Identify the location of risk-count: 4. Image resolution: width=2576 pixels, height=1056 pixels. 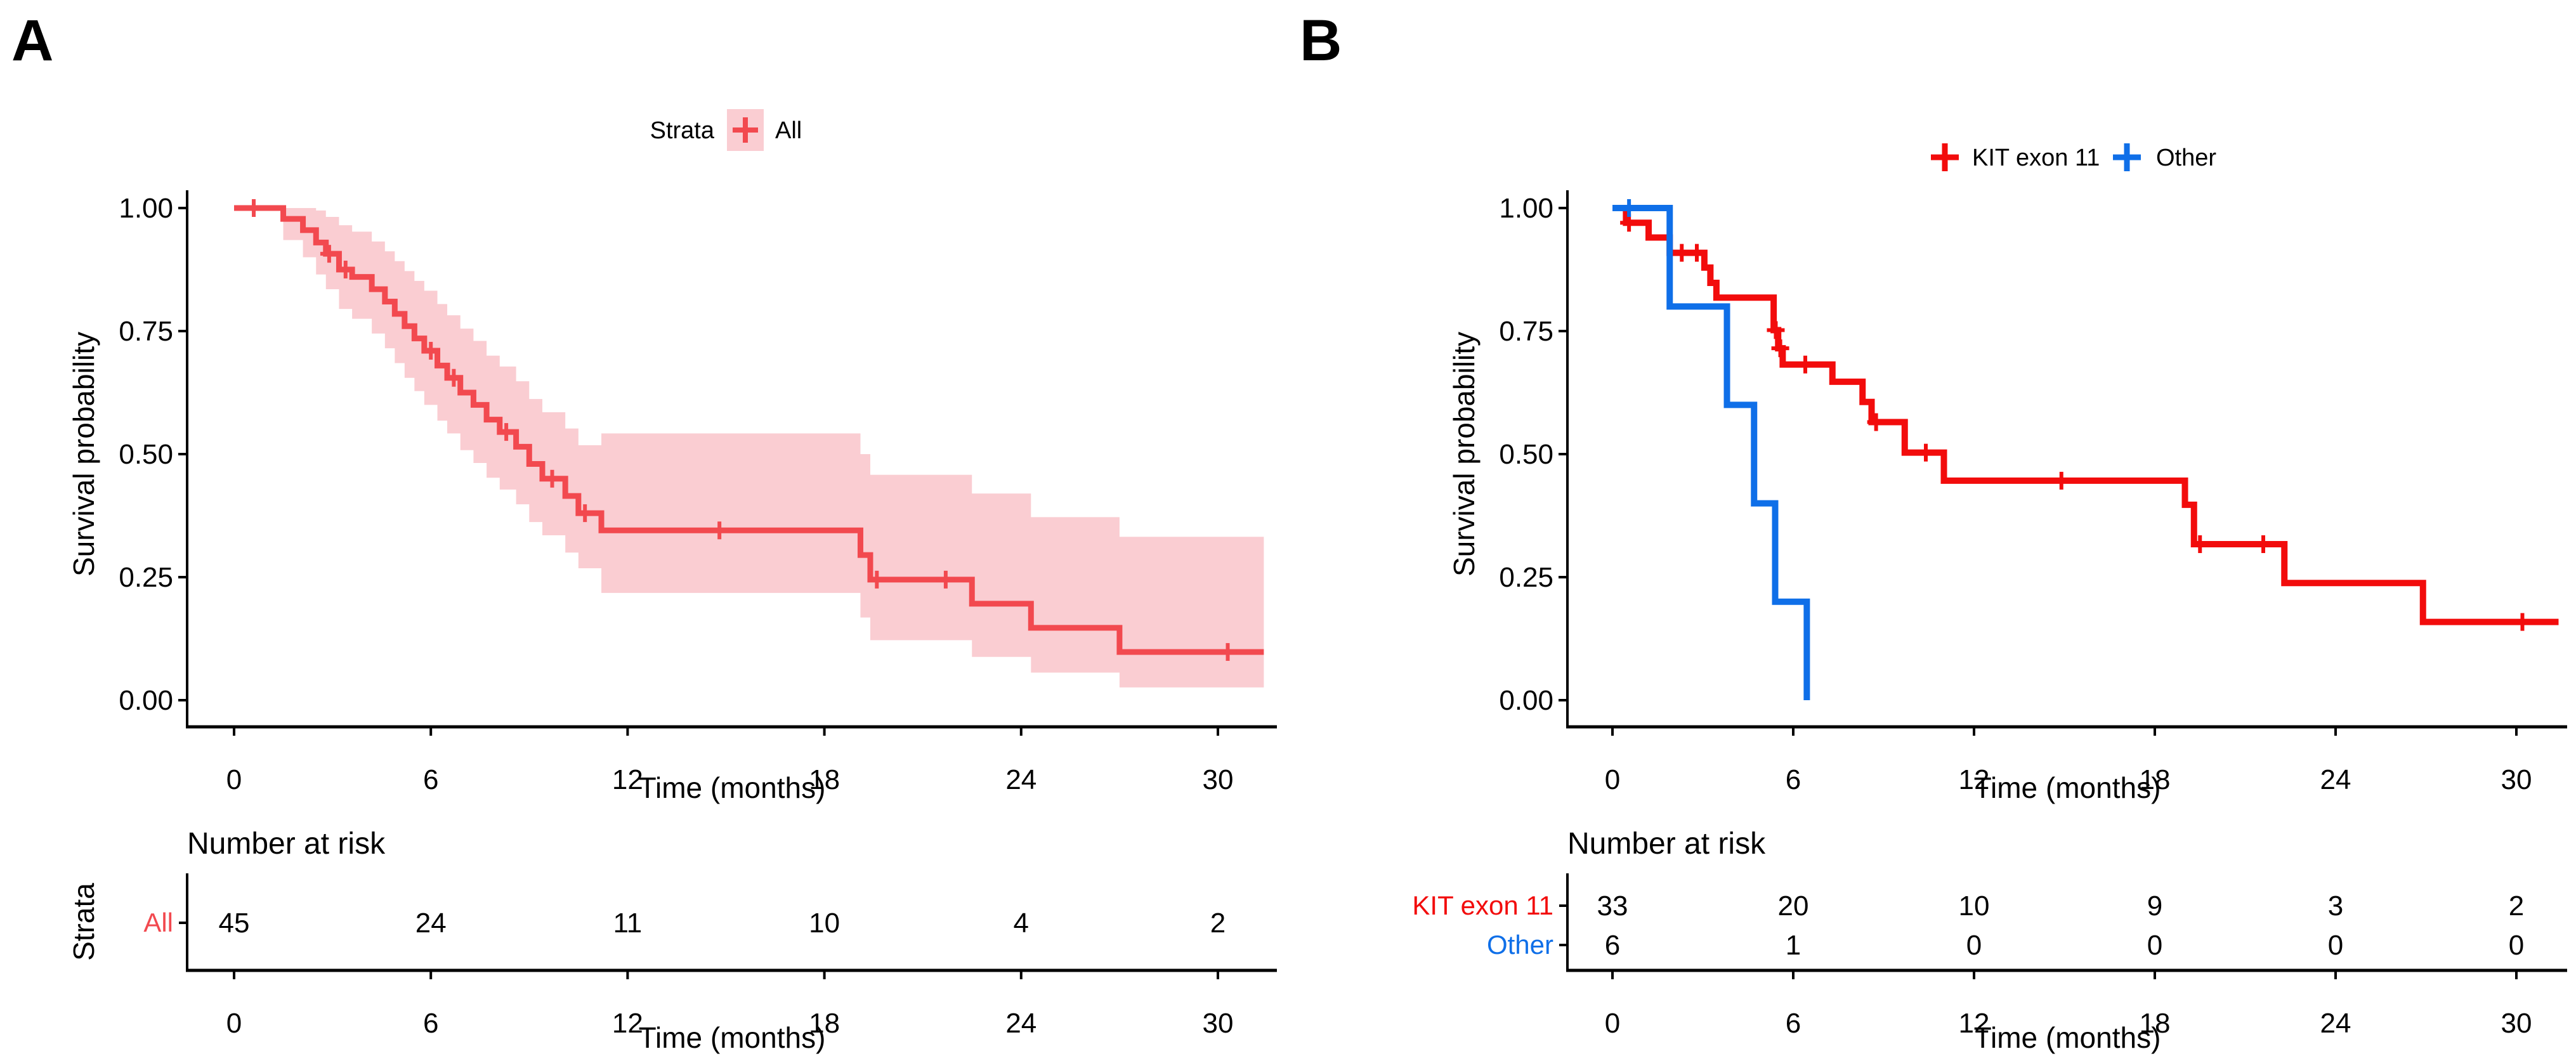
(1022, 923).